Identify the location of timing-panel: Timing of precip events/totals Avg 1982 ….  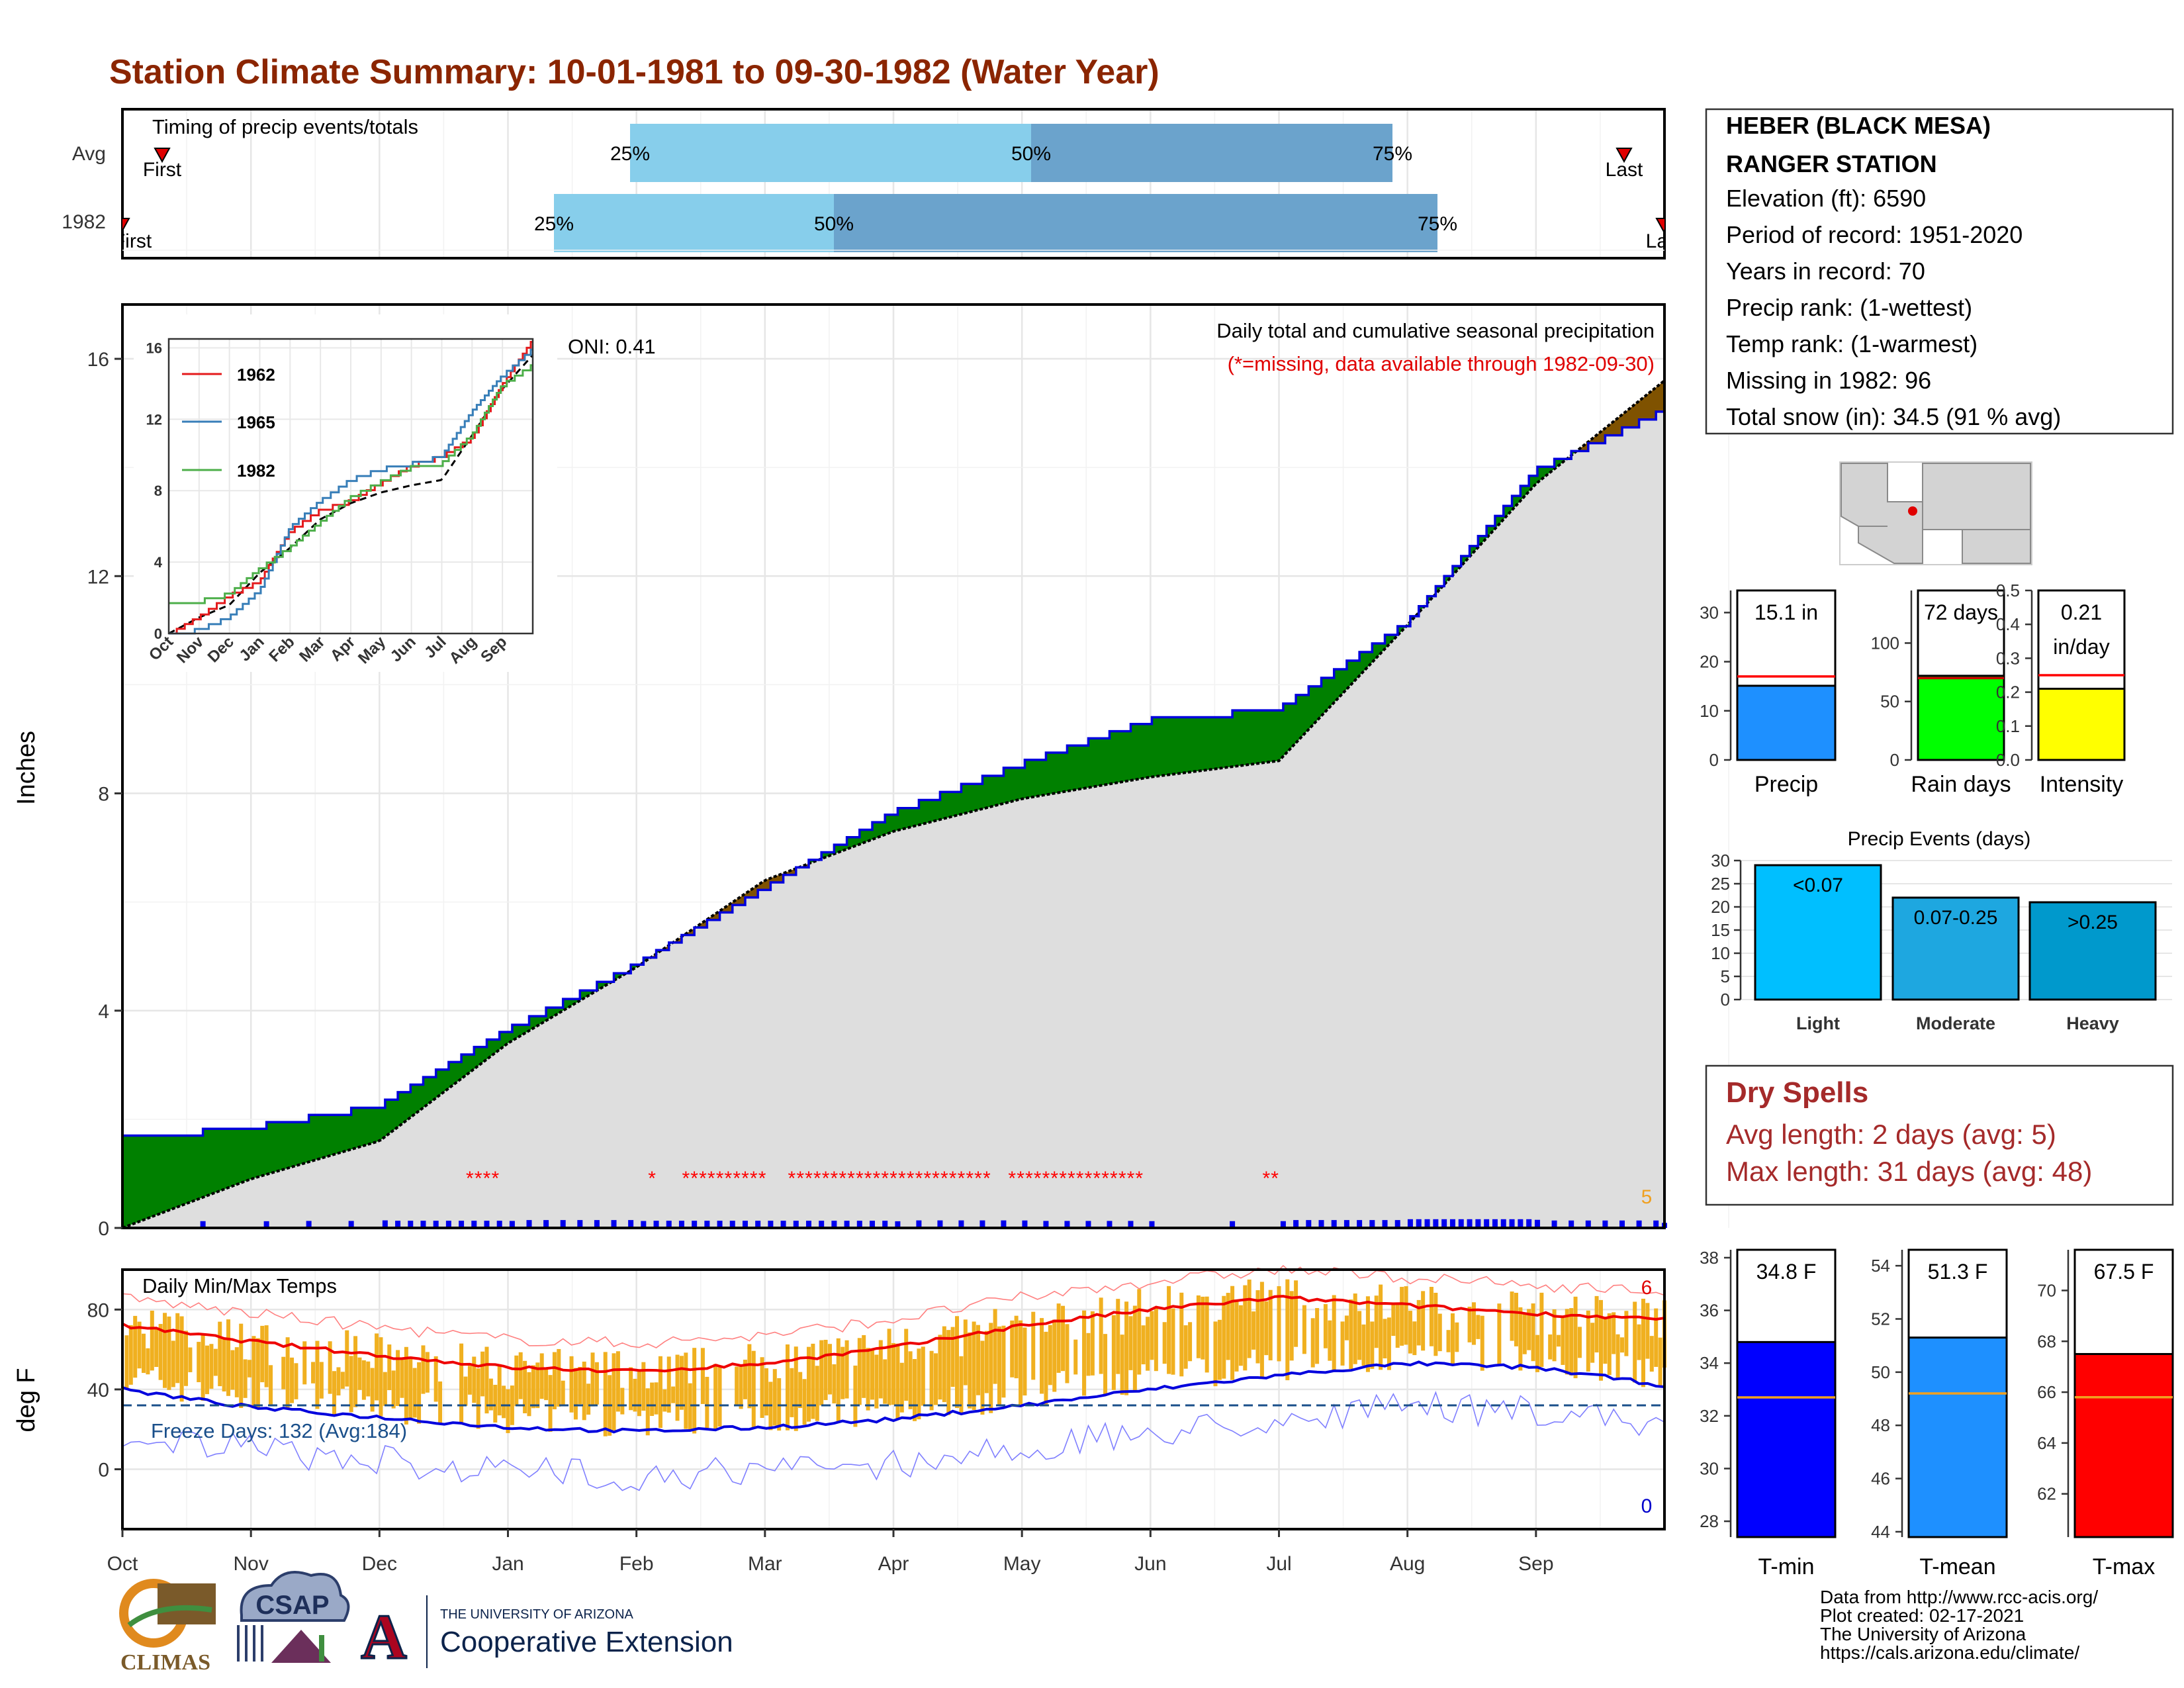
(896, 183).